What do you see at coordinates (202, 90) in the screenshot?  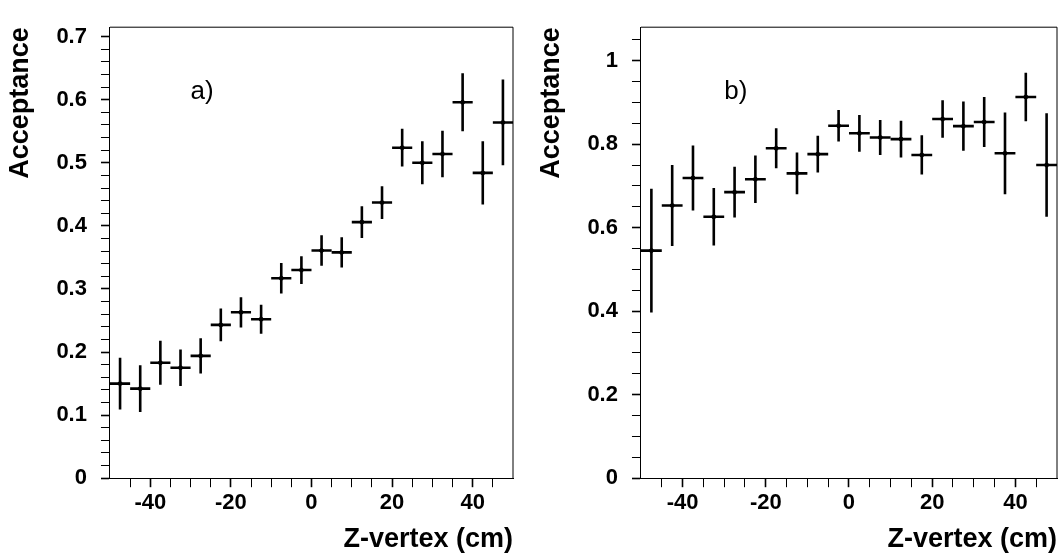 I see `annotation: a)` at bounding box center [202, 90].